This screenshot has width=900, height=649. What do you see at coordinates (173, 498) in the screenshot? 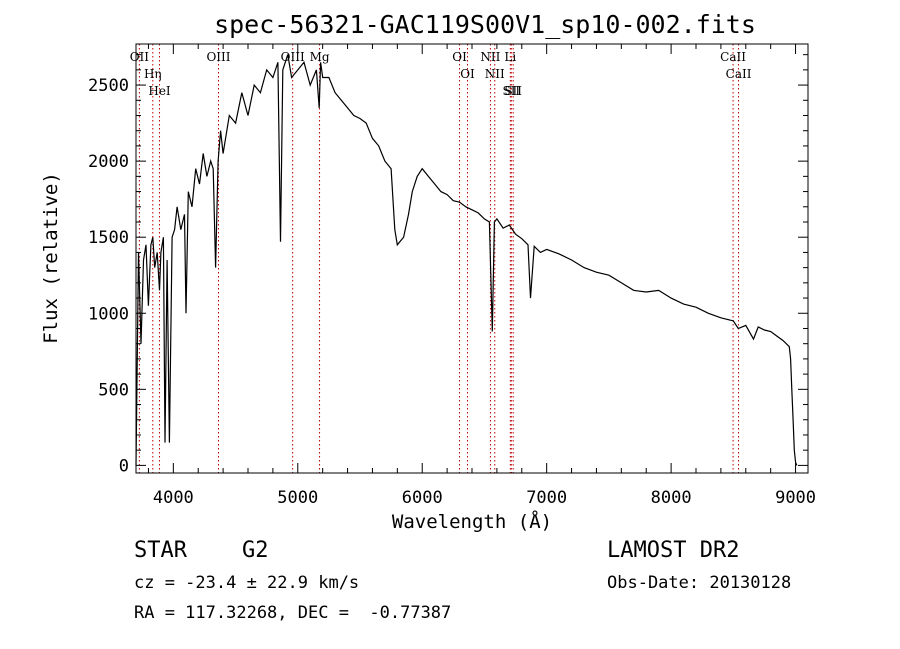
I see `x-tick-label: 4000` at bounding box center [173, 498].